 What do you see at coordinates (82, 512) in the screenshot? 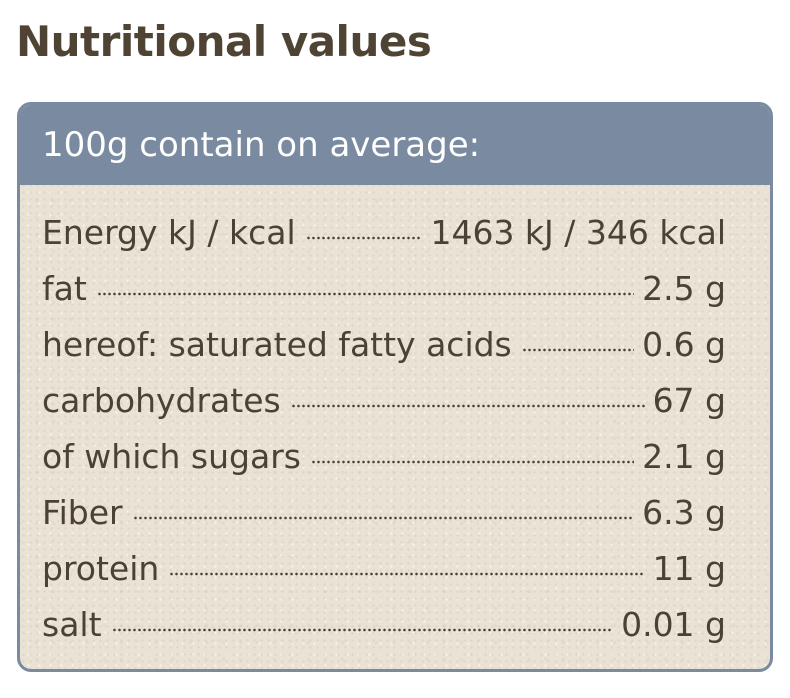
I see `row-label: Fiber` at bounding box center [82, 512].